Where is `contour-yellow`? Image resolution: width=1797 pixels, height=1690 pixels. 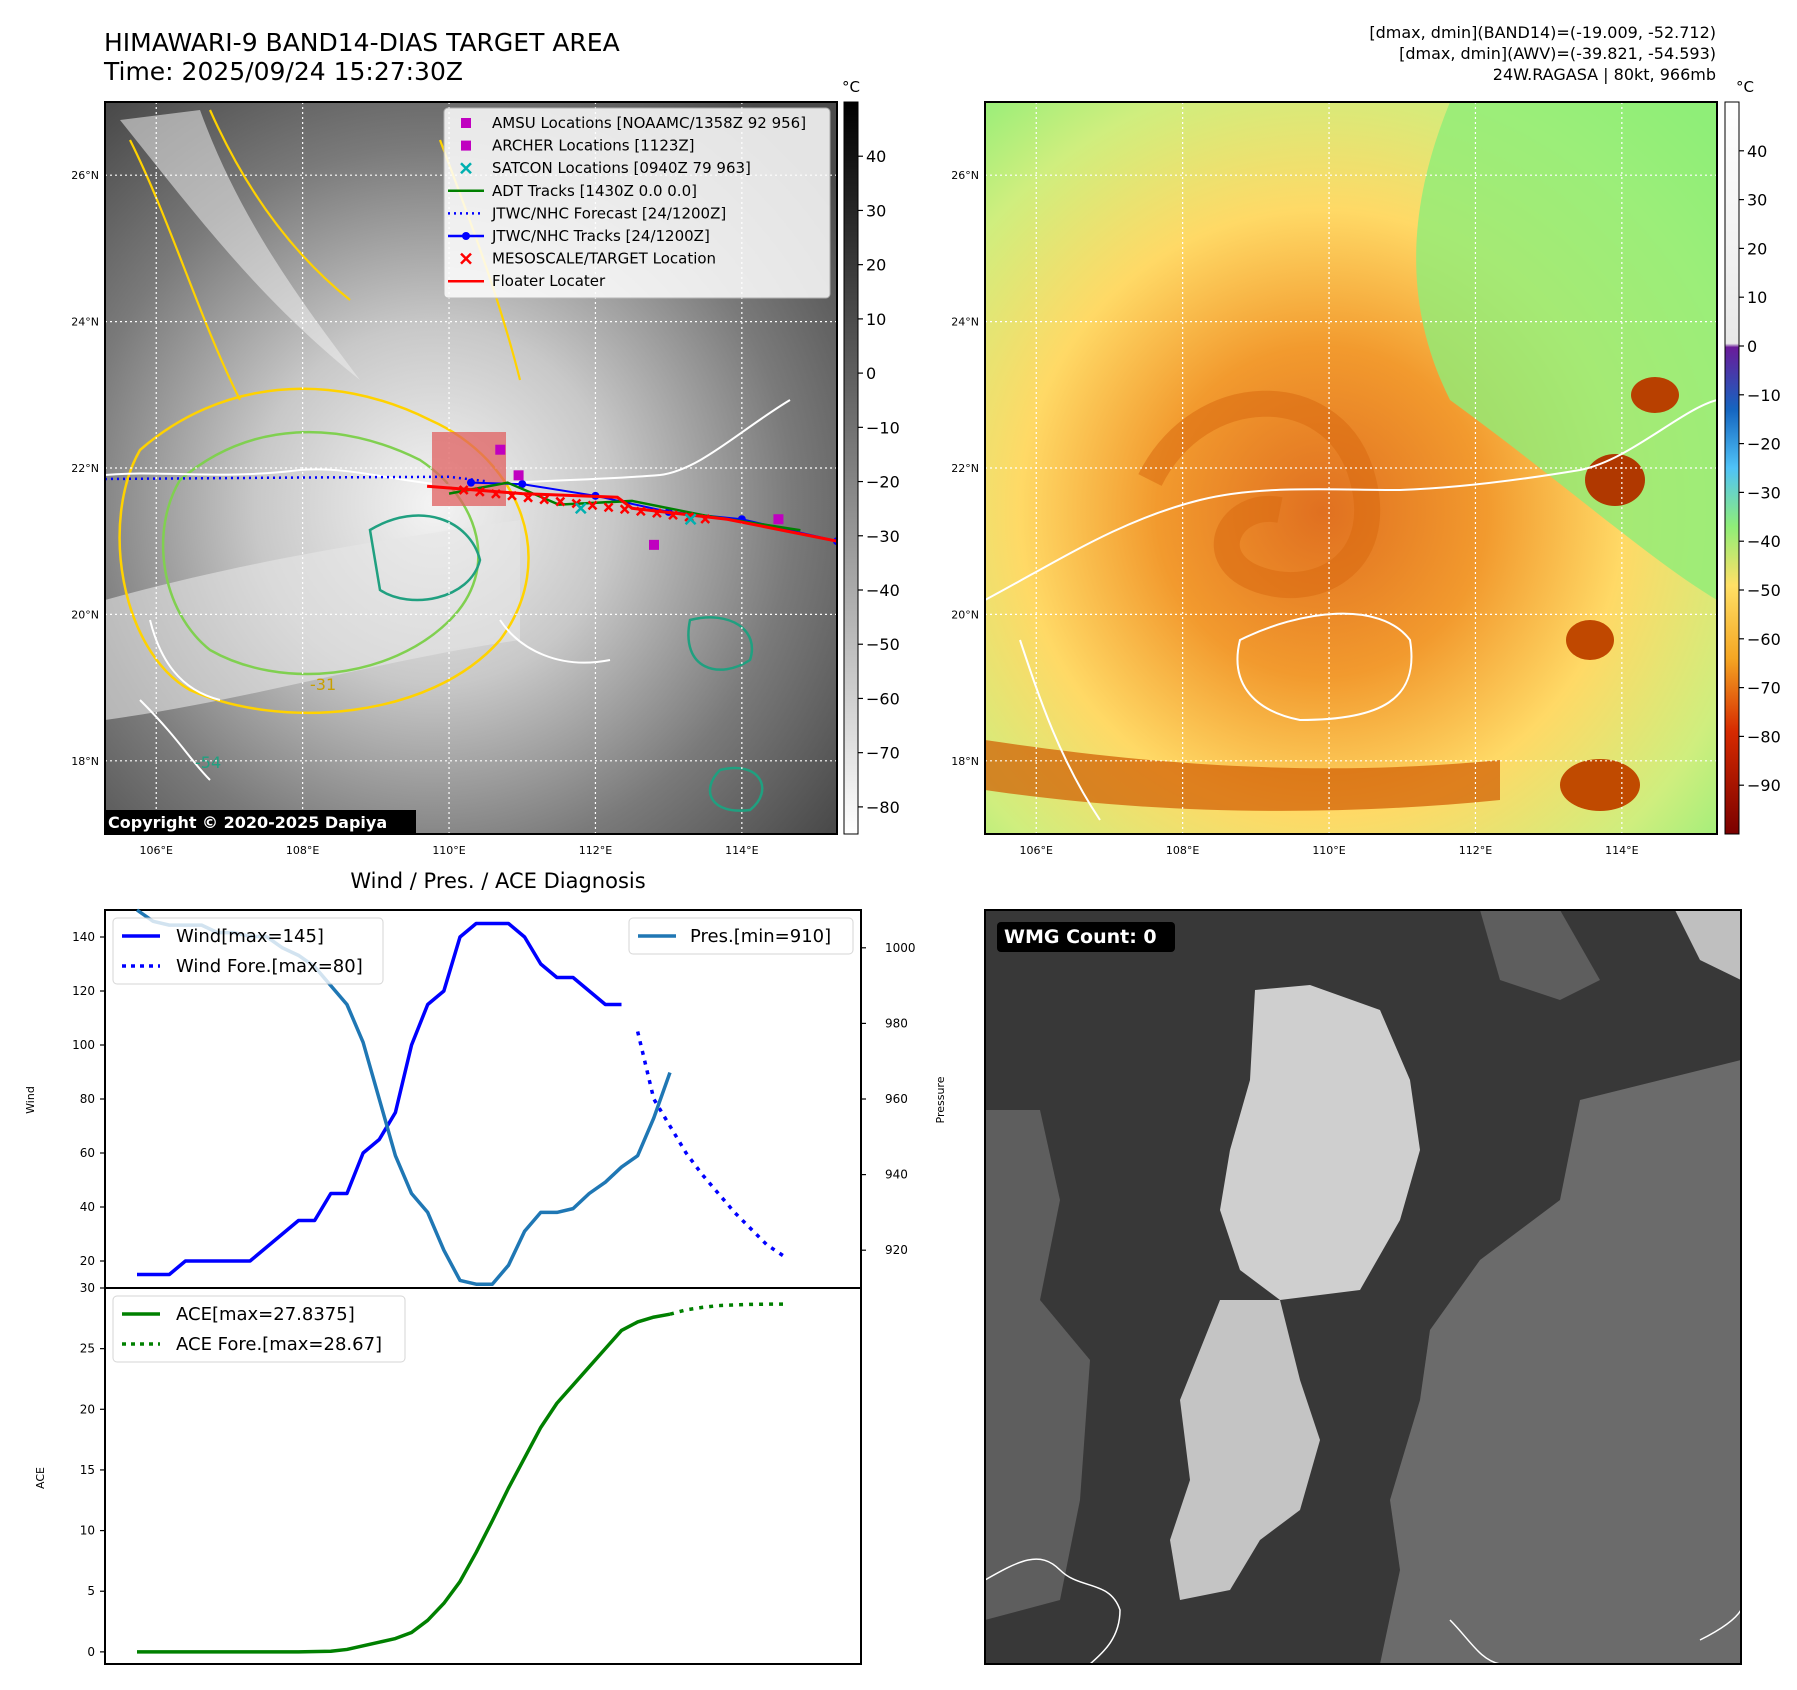
contour-yellow is located at coordinates (324, 551).